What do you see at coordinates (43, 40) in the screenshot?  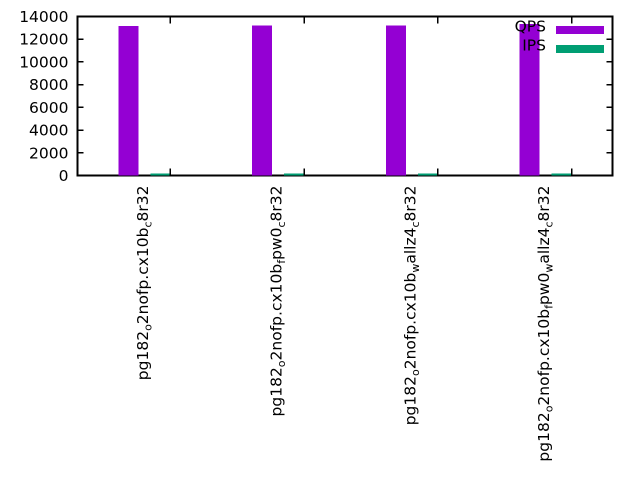 I see `y-tick-label: 12000` at bounding box center [43, 40].